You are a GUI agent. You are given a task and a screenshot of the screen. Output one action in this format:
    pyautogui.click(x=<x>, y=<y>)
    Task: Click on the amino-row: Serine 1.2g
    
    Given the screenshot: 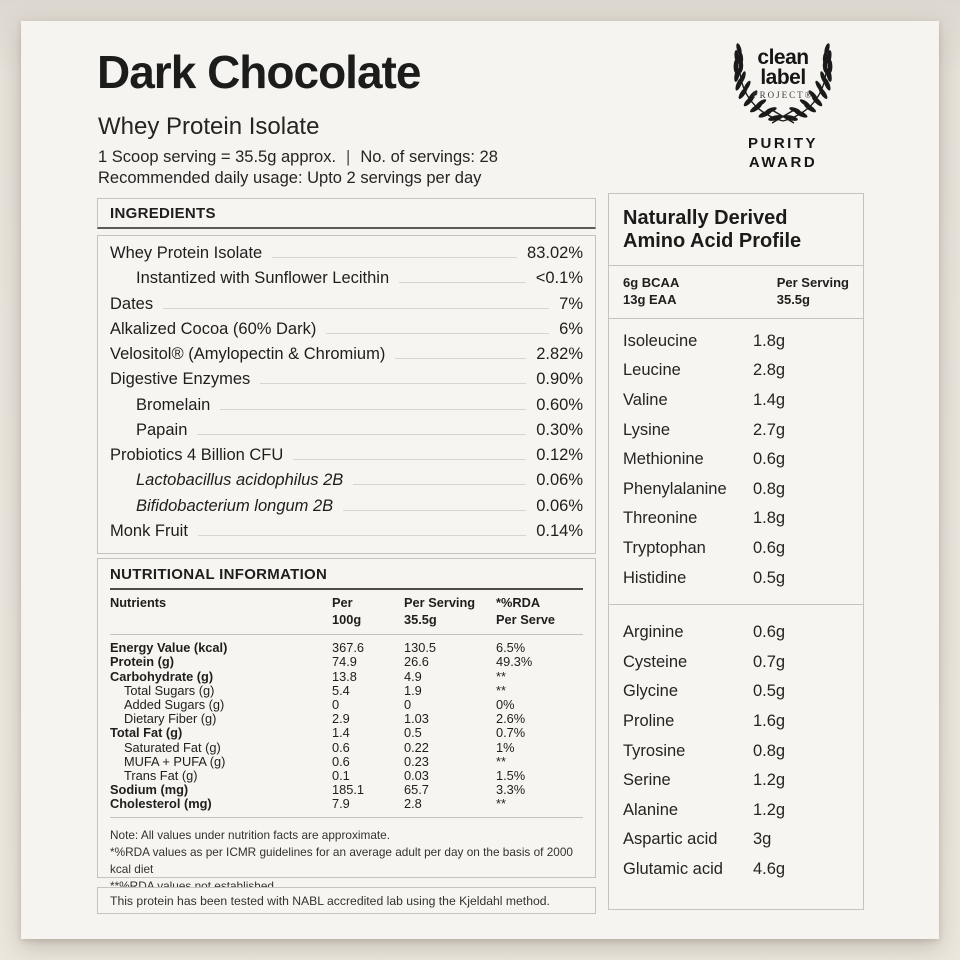 What is the action you would take?
    pyautogui.click(x=736, y=781)
    